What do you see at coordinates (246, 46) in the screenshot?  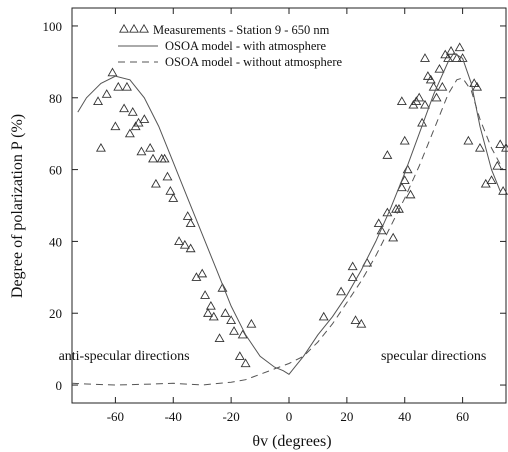 I see `legend-label-with-atmosphere: OSOA model - with atmosphere` at bounding box center [246, 46].